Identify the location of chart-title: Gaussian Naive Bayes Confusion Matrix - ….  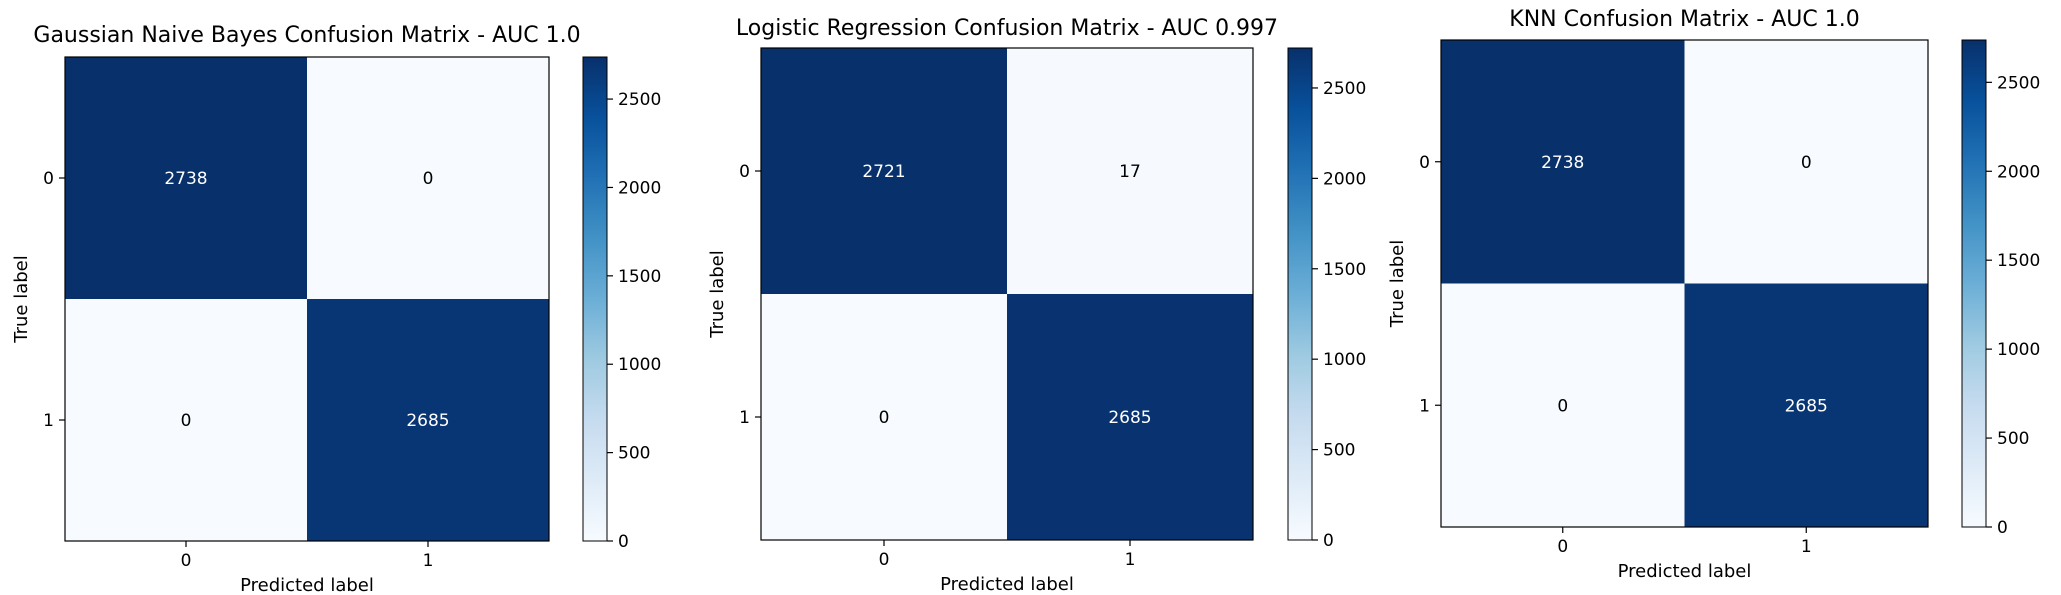
(306, 35).